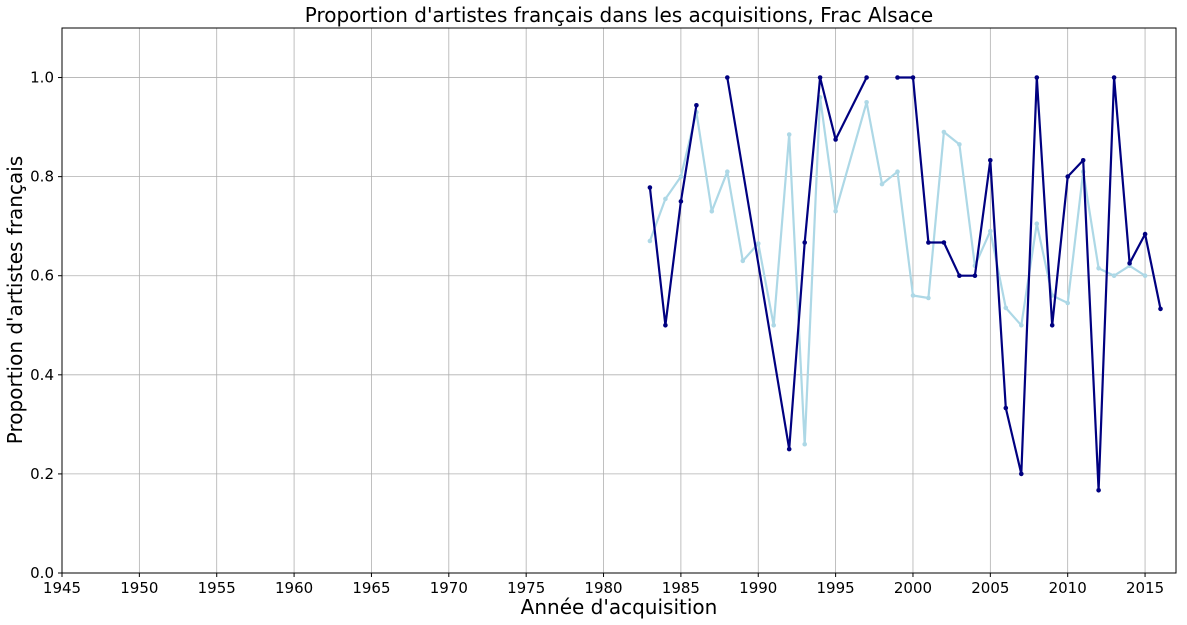  I want to click on x-tick-label: 1975, so click(526, 588).